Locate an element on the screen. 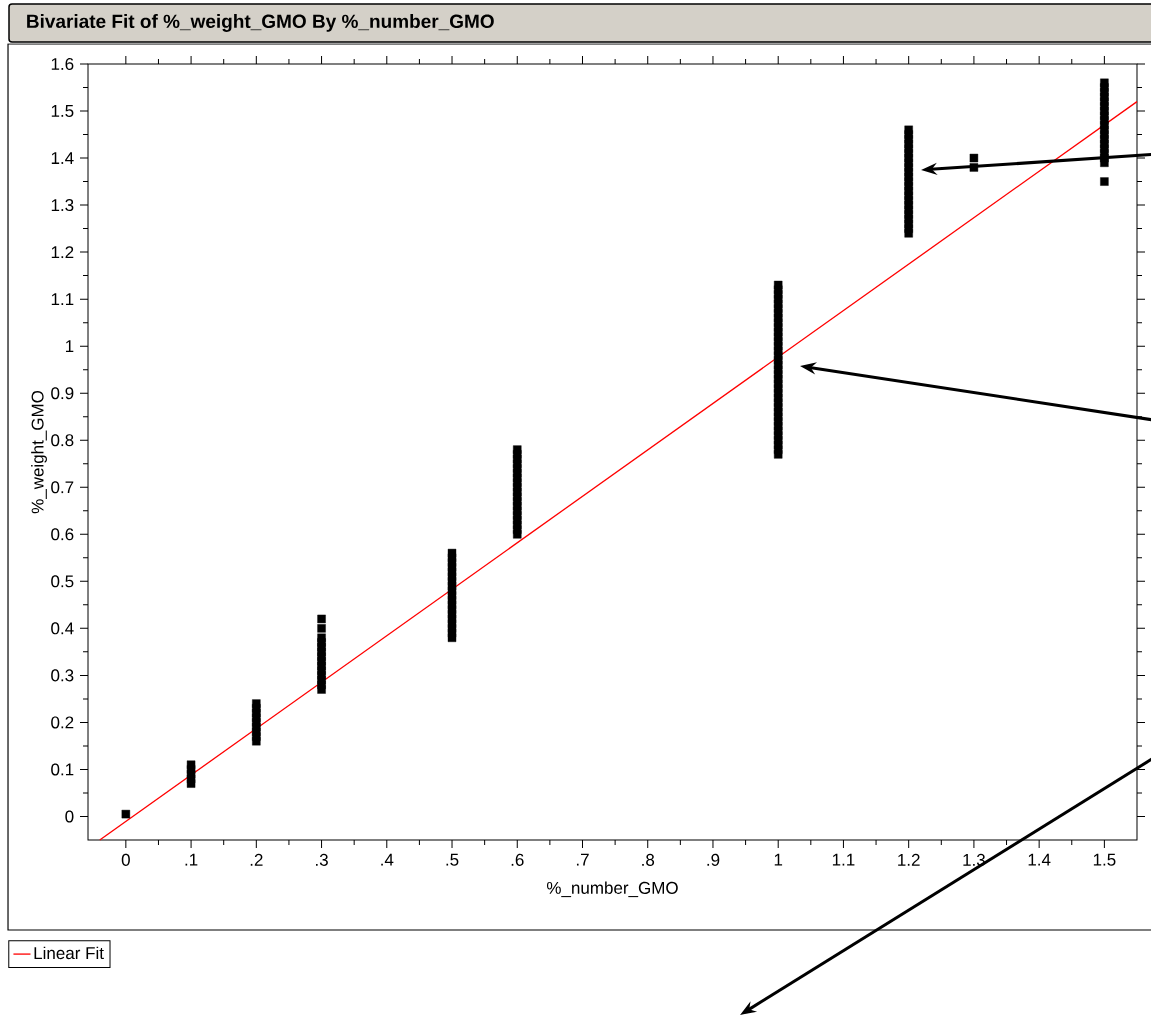  y-tick-label: 1.4 is located at coordinates (62, 158).